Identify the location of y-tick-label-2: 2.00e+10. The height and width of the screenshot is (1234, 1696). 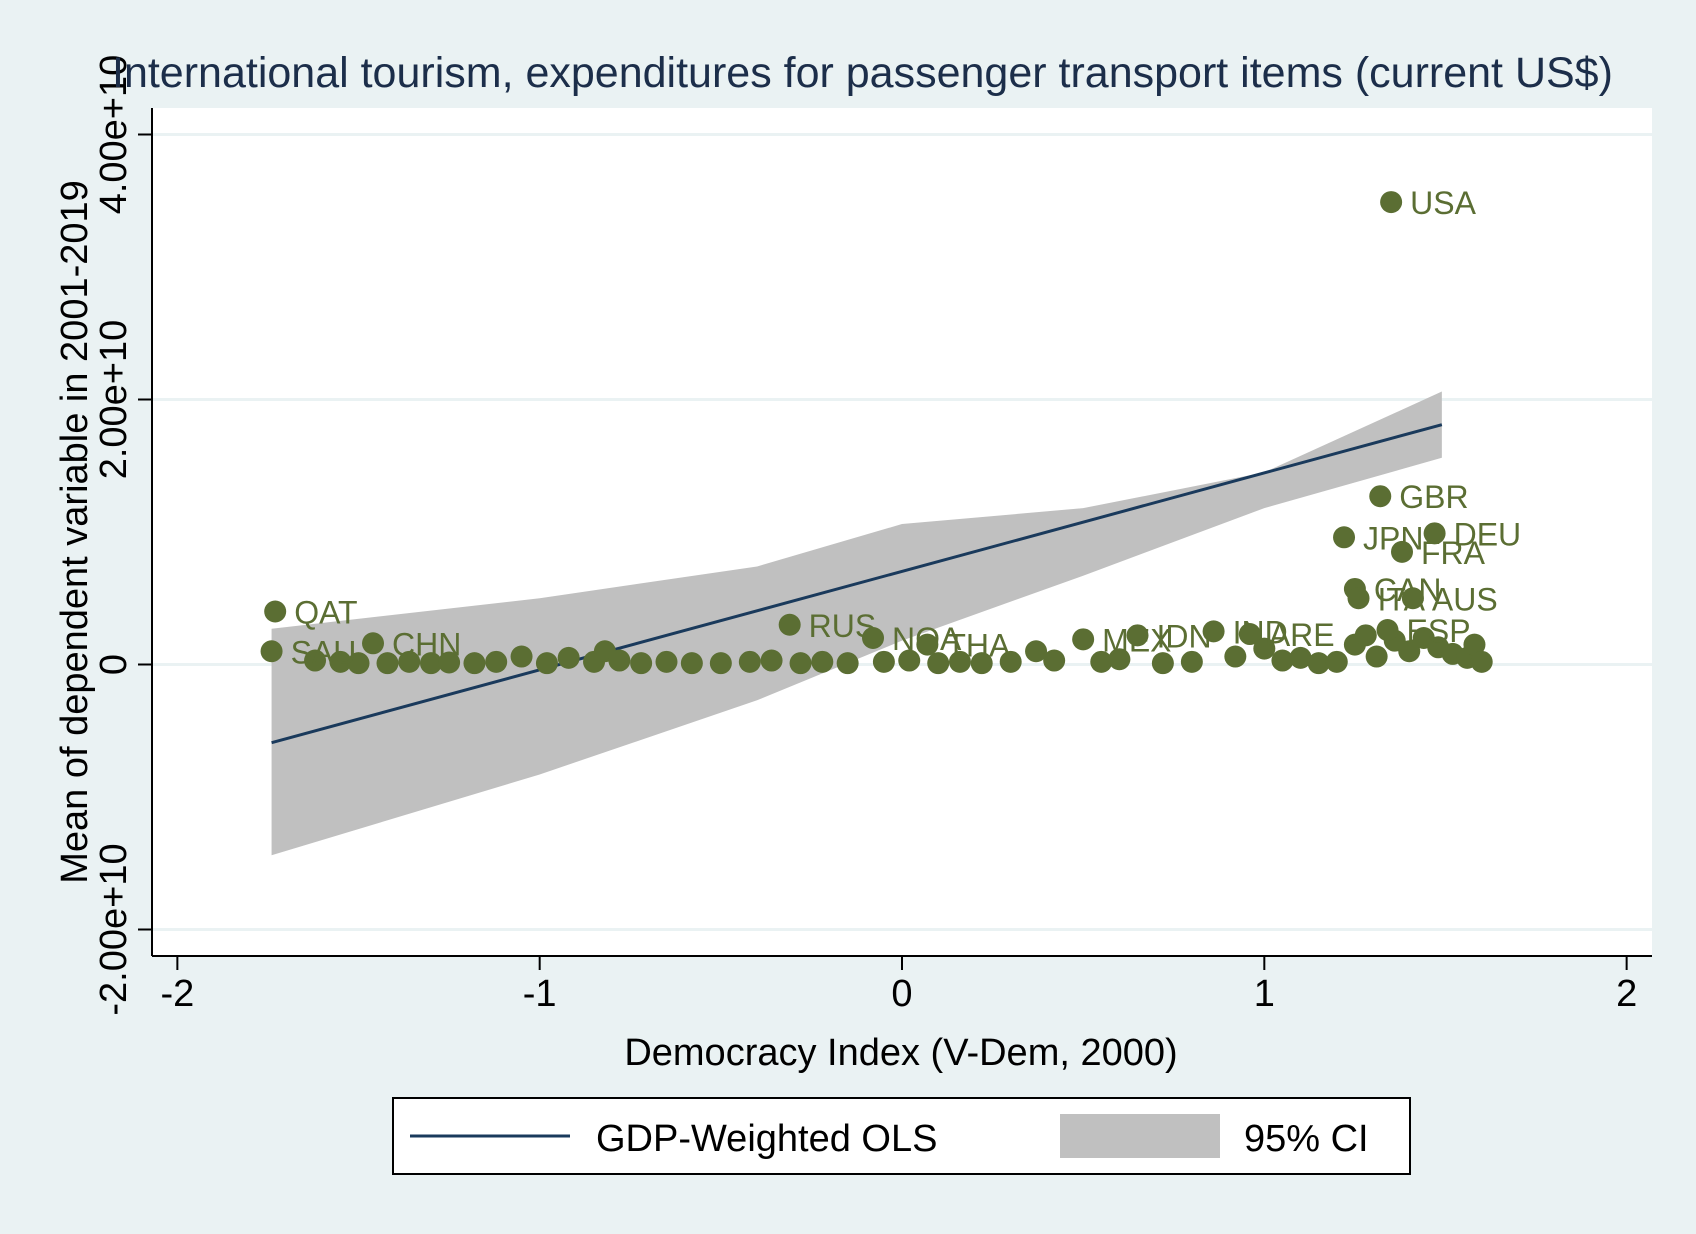
(114, 400).